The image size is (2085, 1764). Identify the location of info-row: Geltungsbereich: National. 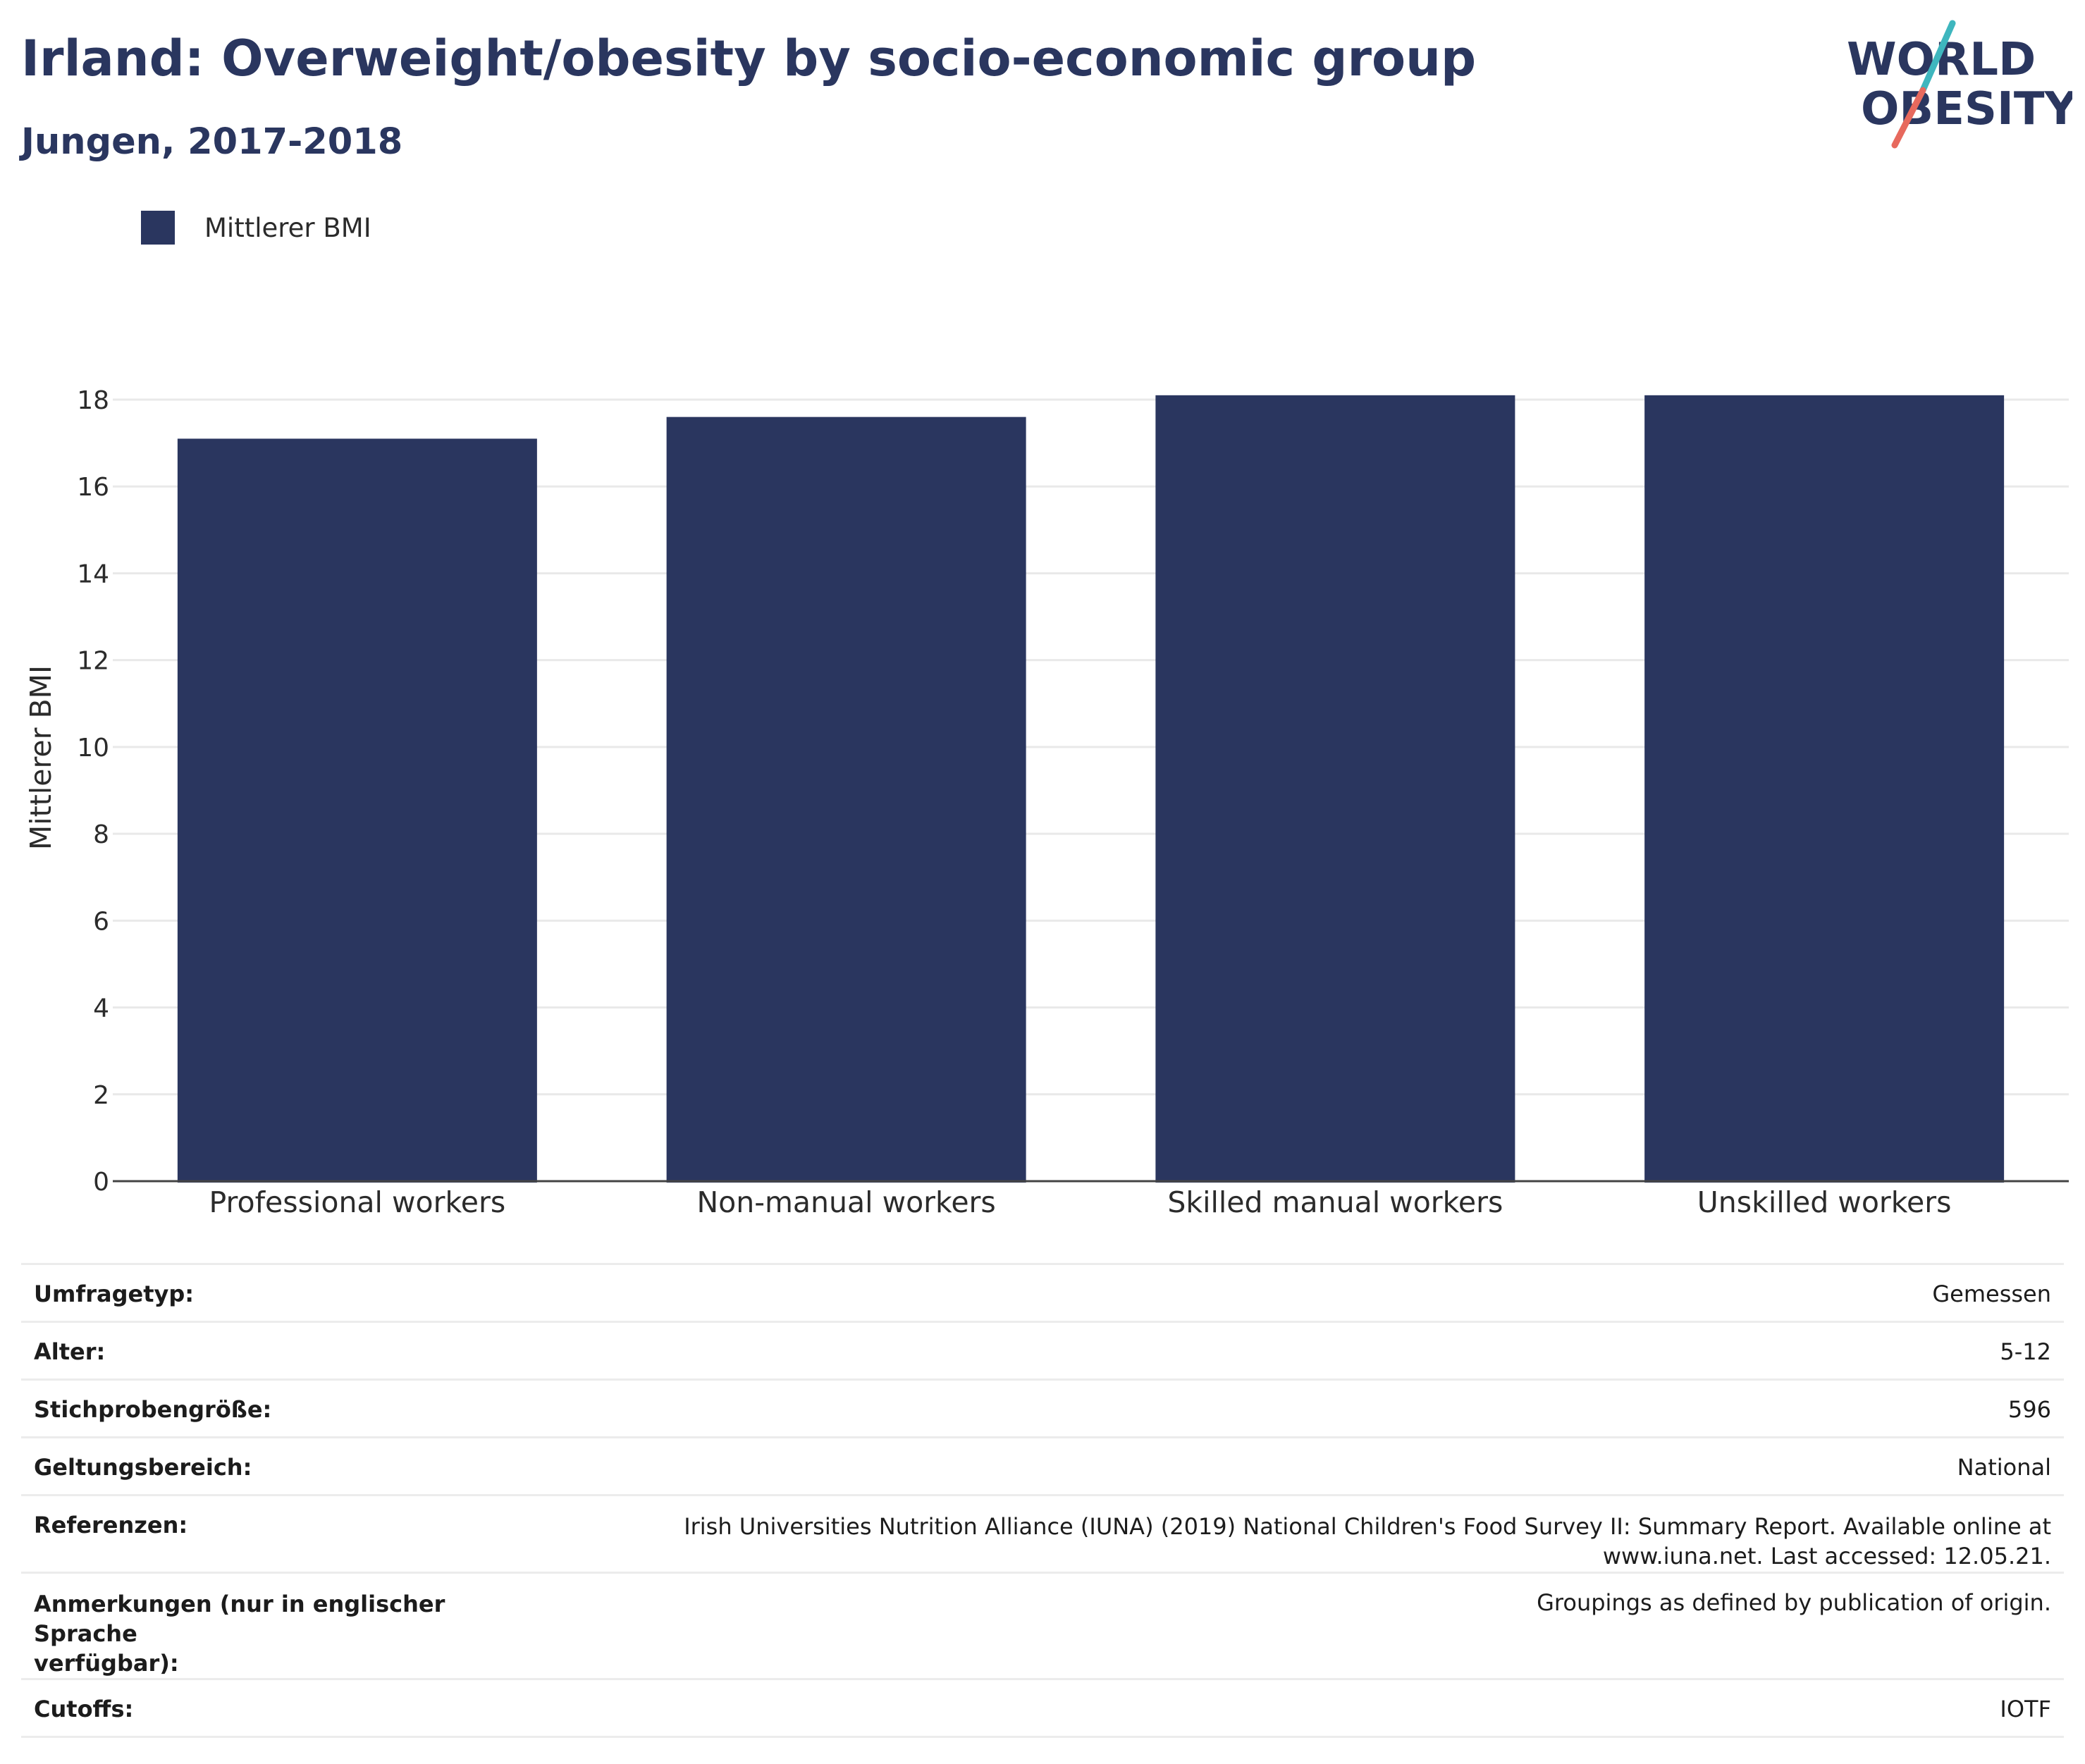
(1042, 1466).